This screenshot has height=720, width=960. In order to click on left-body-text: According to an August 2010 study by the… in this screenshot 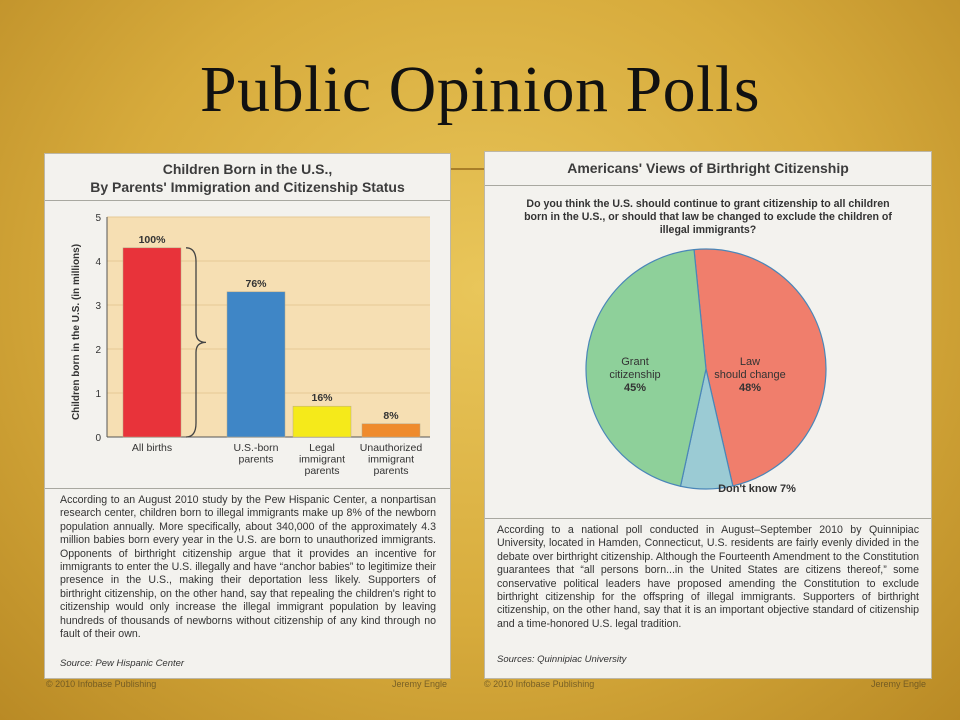, I will do `click(248, 567)`.